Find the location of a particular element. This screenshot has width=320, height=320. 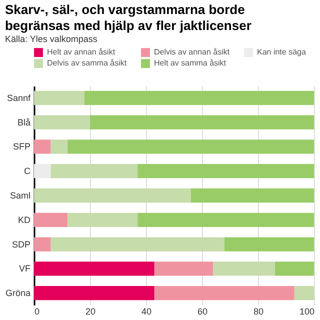

y-tick-label: KD is located at coordinates (24, 219).